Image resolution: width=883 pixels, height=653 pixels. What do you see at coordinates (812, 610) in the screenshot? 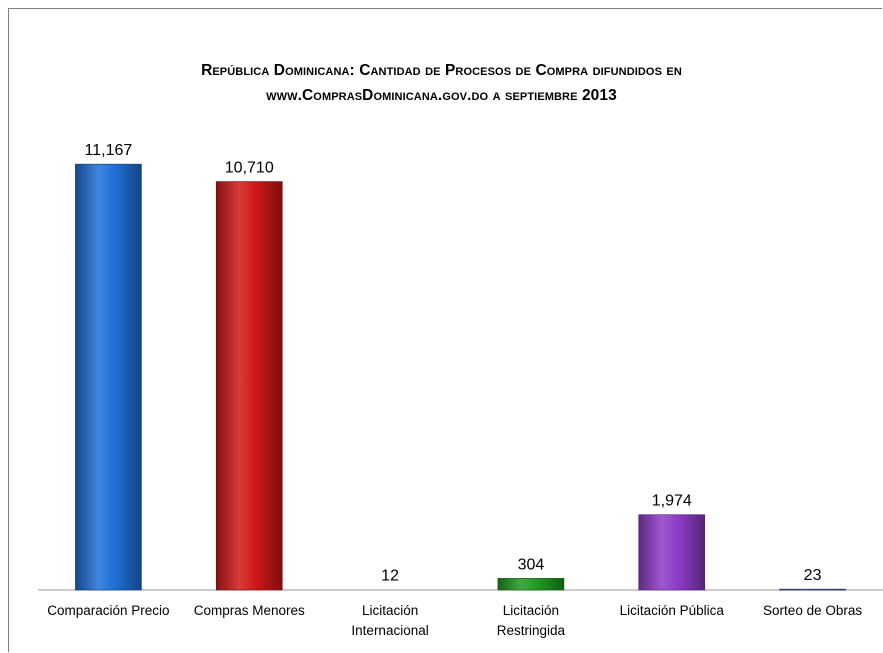
I see `category-label-5: Sorteo de Obras` at bounding box center [812, 610].